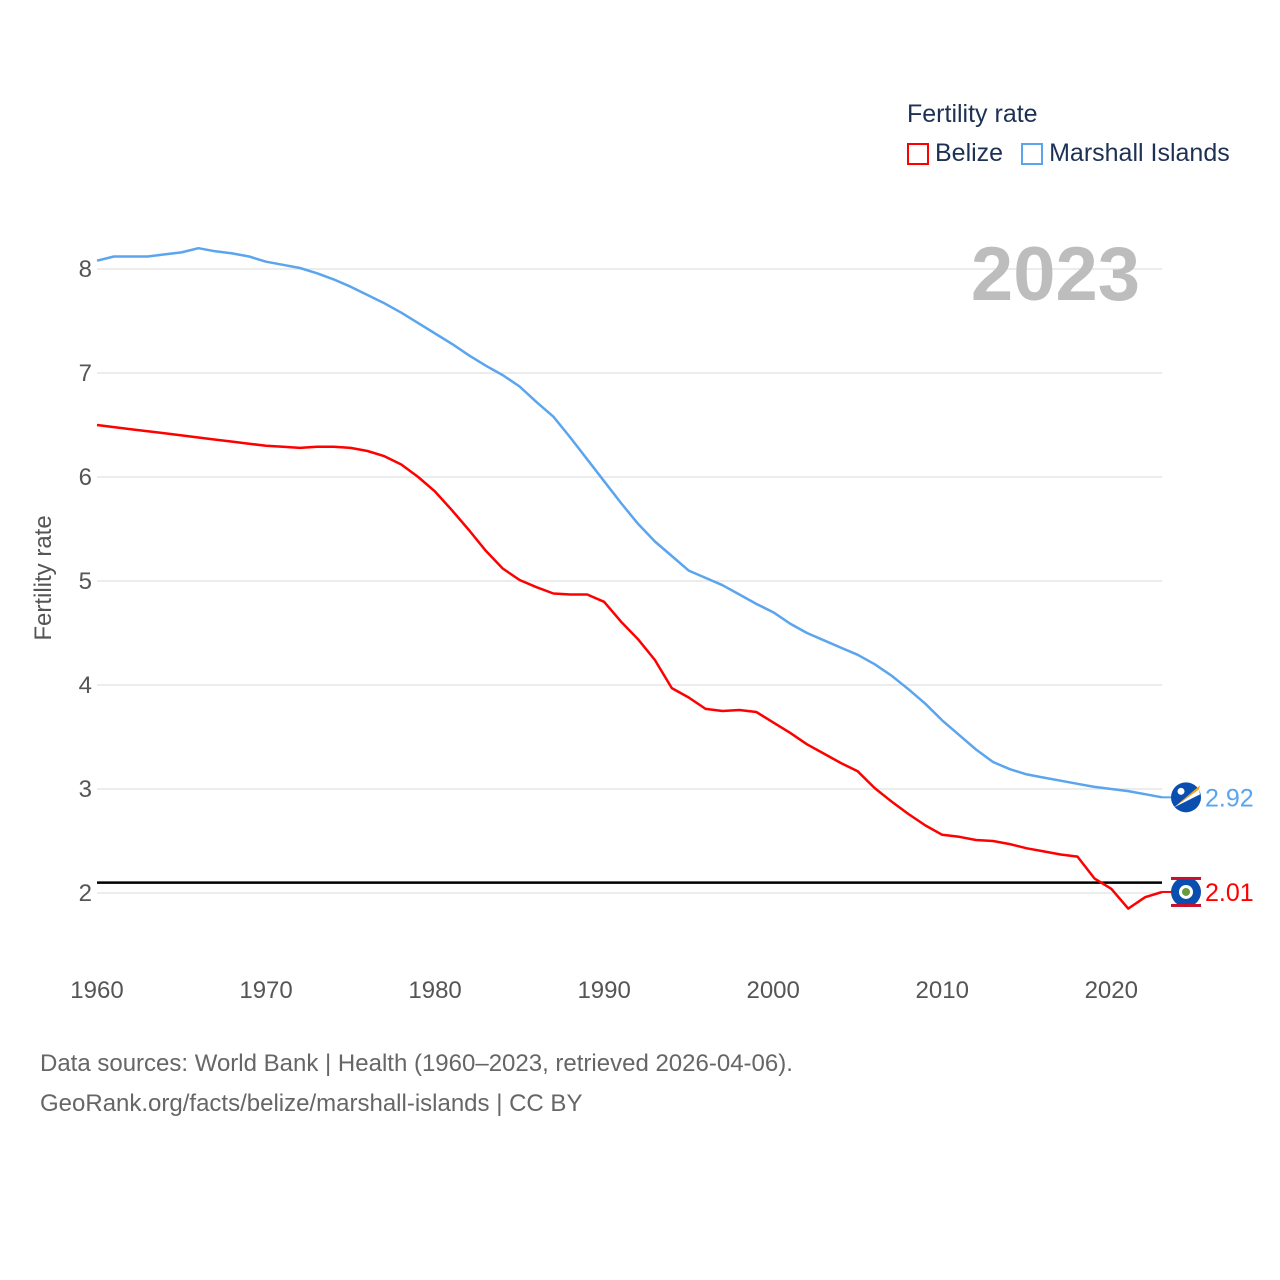 This screenshot has width=1280, height=1280. I want to click on legend-item-belize: Belize, so click(955, 153).